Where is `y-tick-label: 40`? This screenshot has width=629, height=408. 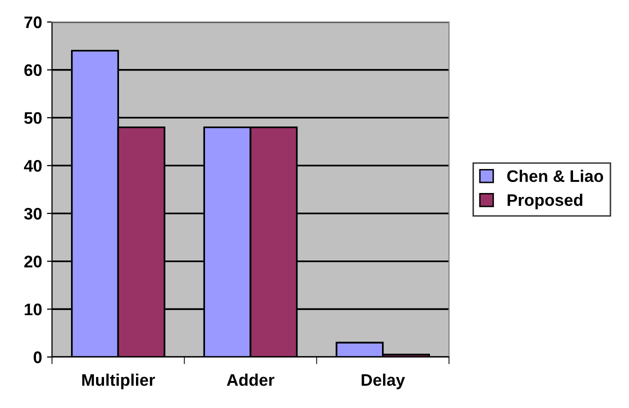 y-tick-label: 40 is located at coordinates (33, 166).